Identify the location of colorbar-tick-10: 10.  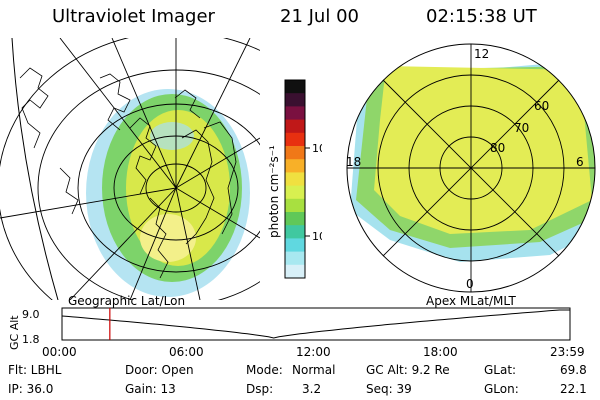
(317, 236).